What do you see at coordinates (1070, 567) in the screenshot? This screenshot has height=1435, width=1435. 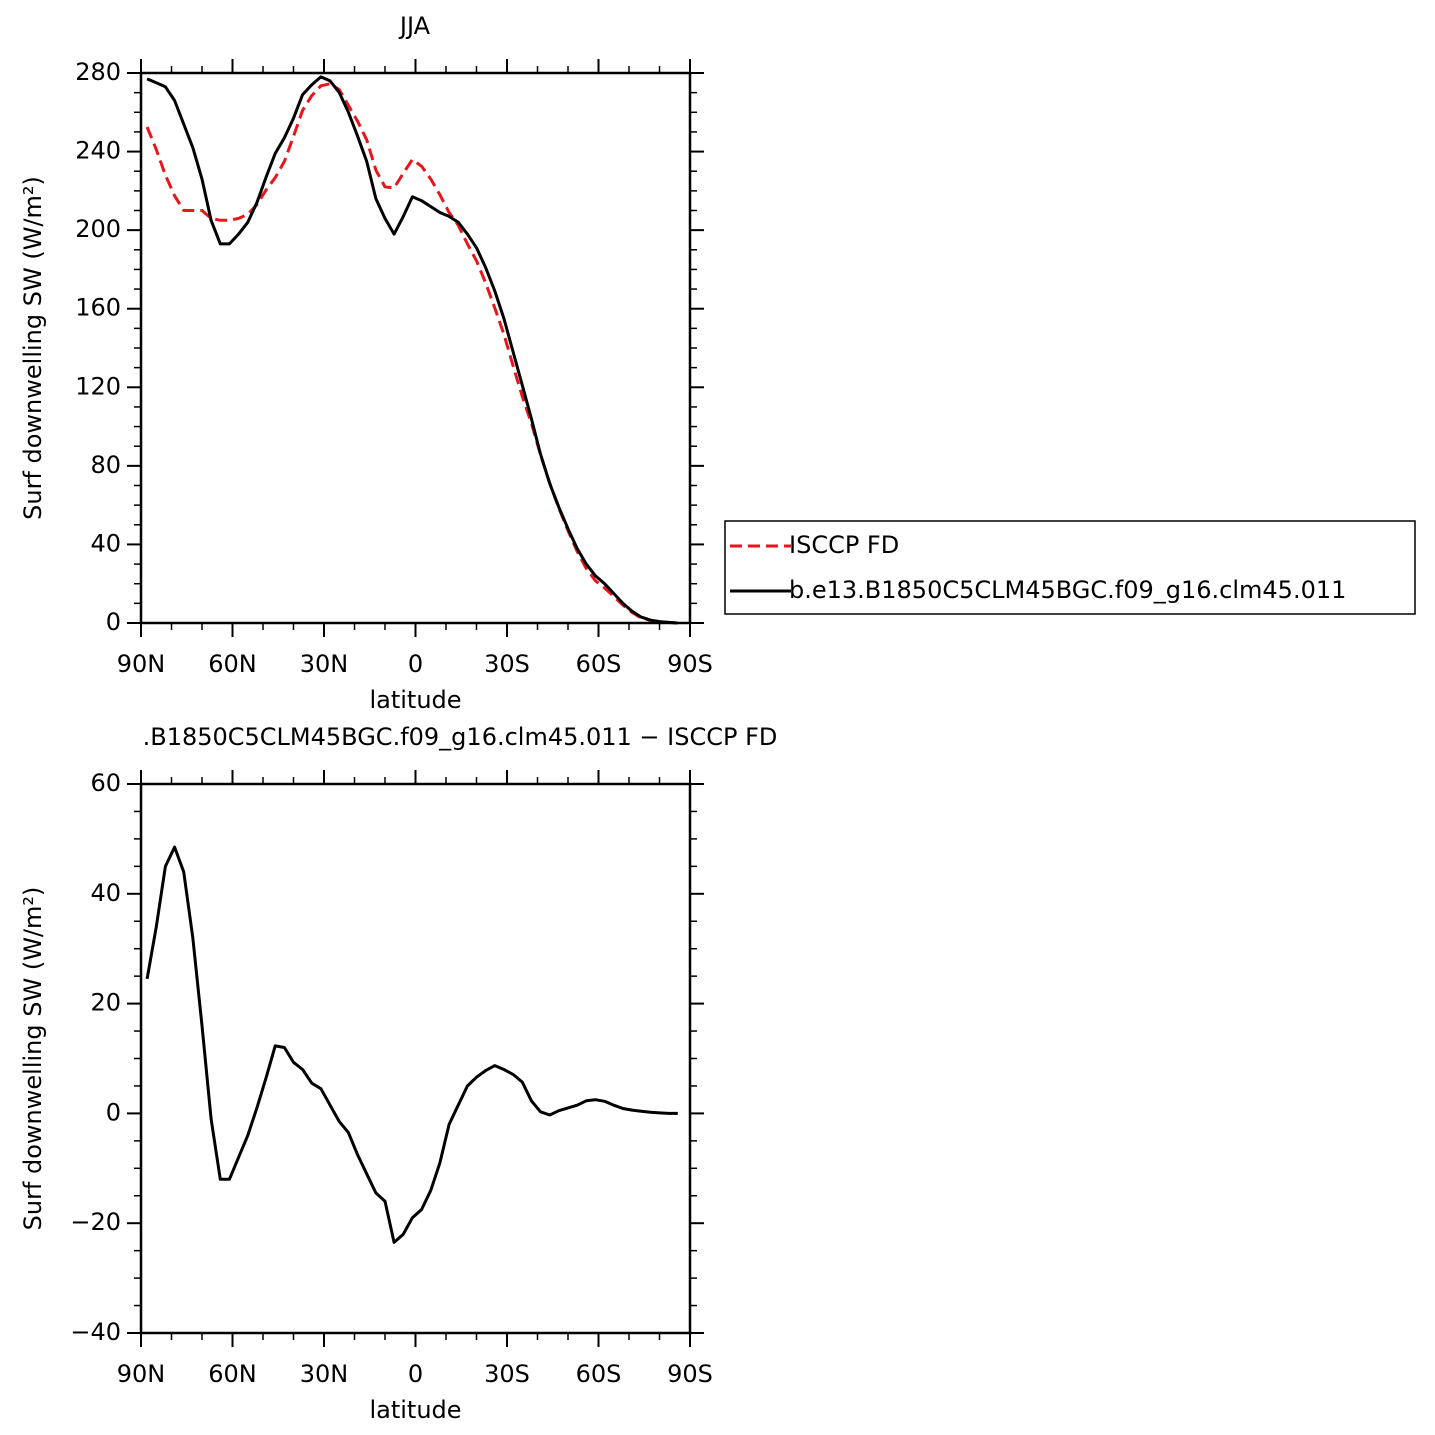 I see `legend-box` at bounding box center [1070, 567].